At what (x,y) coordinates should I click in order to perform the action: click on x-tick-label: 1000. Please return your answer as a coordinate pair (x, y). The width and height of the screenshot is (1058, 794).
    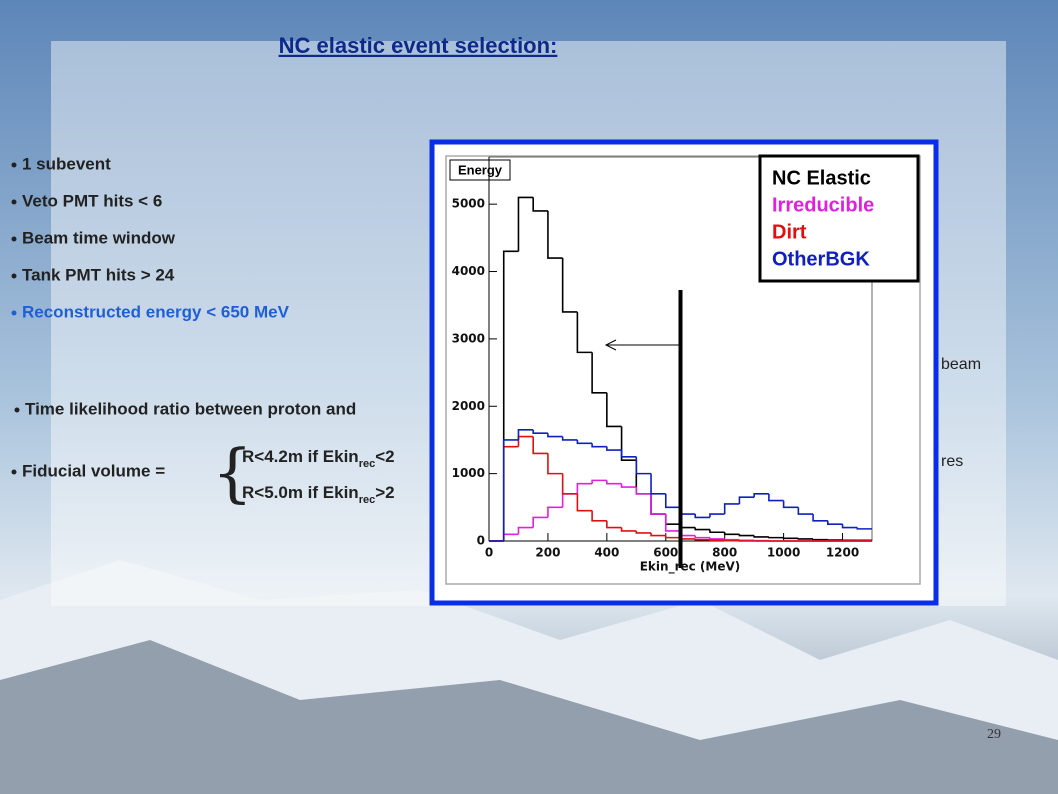
    Looking at the image, I should click on (783, 553).